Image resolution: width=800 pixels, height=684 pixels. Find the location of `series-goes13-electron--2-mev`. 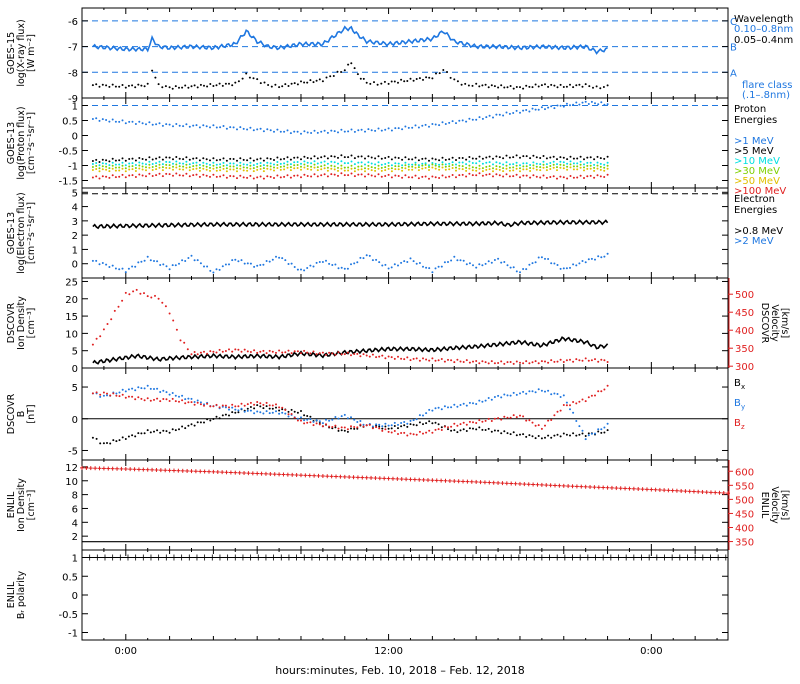

series-goes13-electron--2-mev is located at coordinates (350, 263).